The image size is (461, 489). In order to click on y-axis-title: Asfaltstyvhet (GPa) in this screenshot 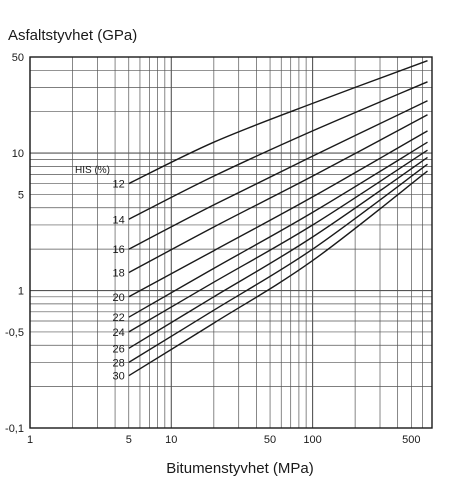, I will do `click(72, 35)`.